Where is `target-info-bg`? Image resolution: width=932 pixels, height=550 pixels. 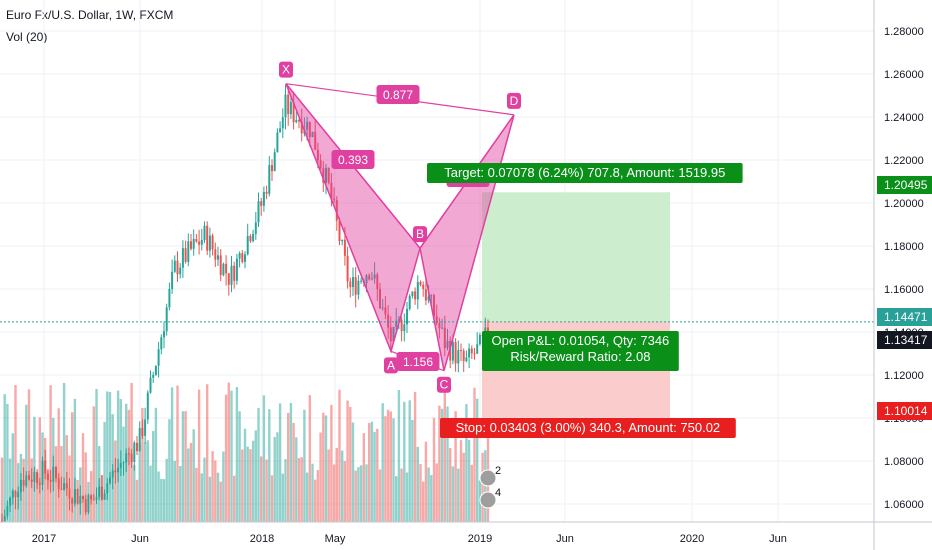
target-info-bg is located at coordinates (585, 173).